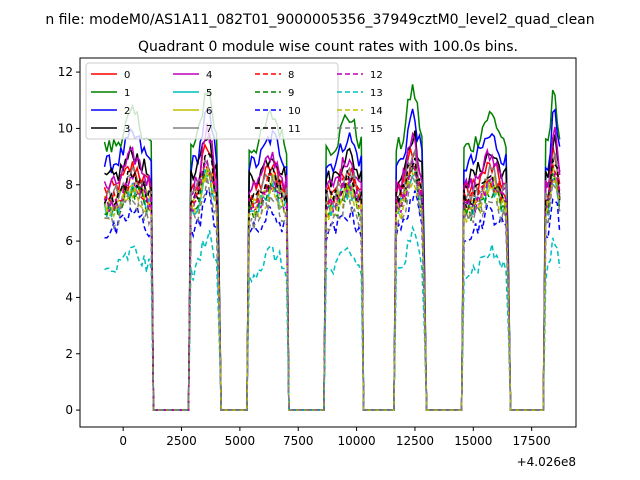 The image size is (640, 480). I want to click on y-tick-label: 0, so click(69, 410).